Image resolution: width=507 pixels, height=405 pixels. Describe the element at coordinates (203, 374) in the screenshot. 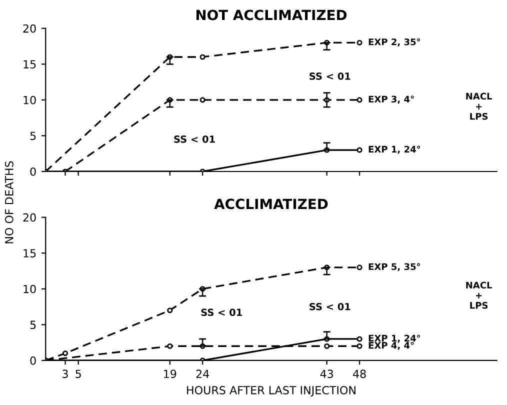

I see `x-tick-label: 24` at that location.